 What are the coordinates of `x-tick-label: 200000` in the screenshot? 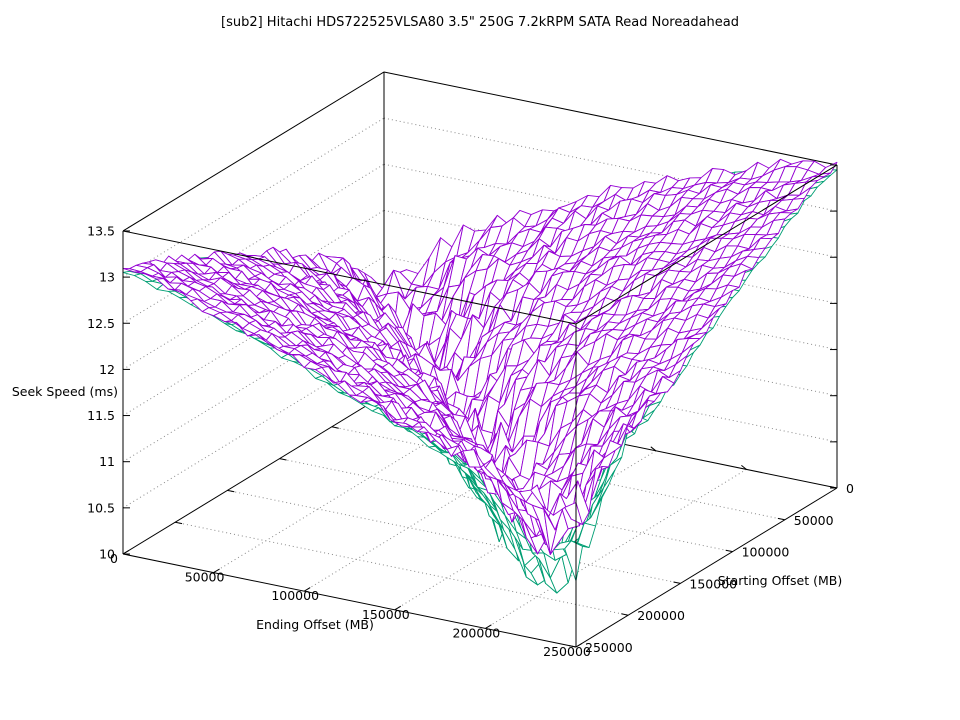 It's located at (477, 632).